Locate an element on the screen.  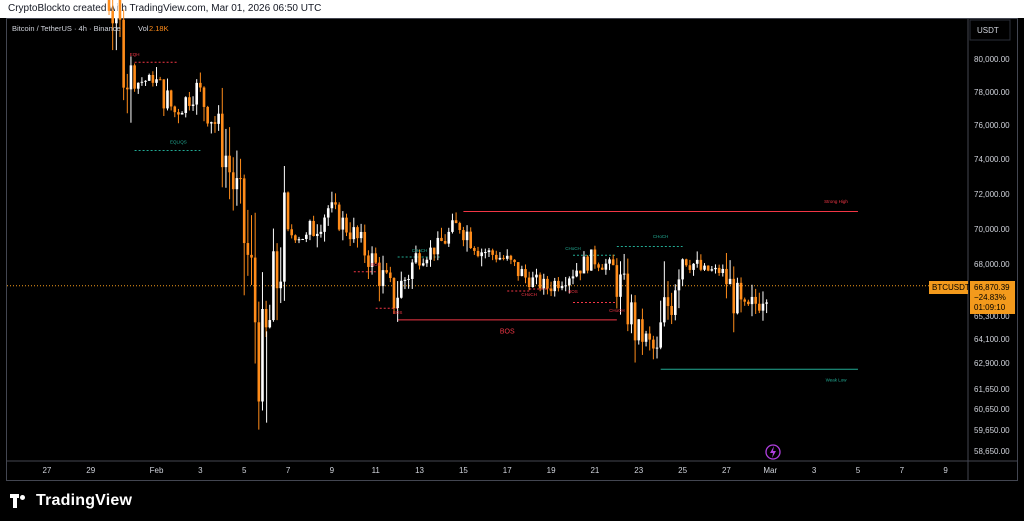
currency-label: USDT is located at coordinates (988, 30).